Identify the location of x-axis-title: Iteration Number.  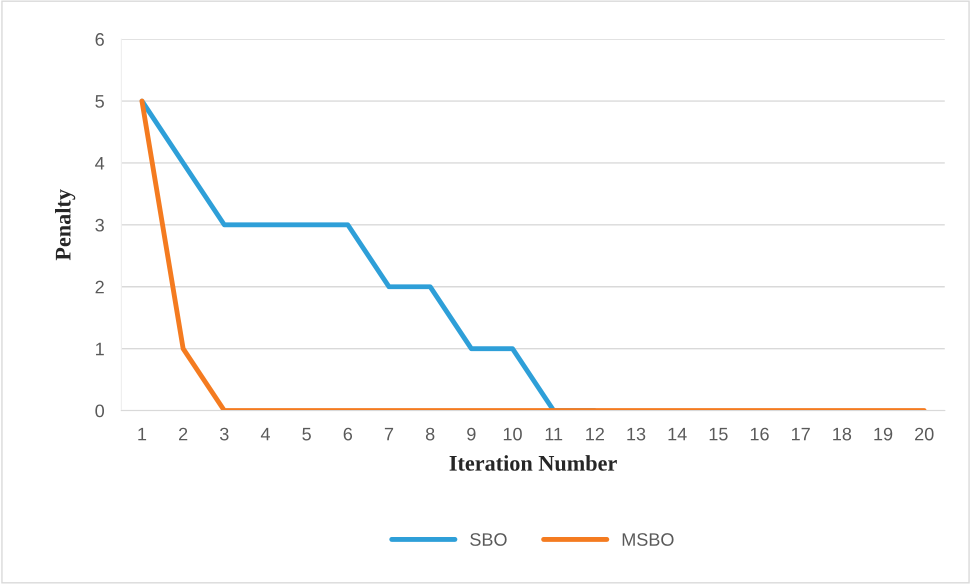
(533, 463).